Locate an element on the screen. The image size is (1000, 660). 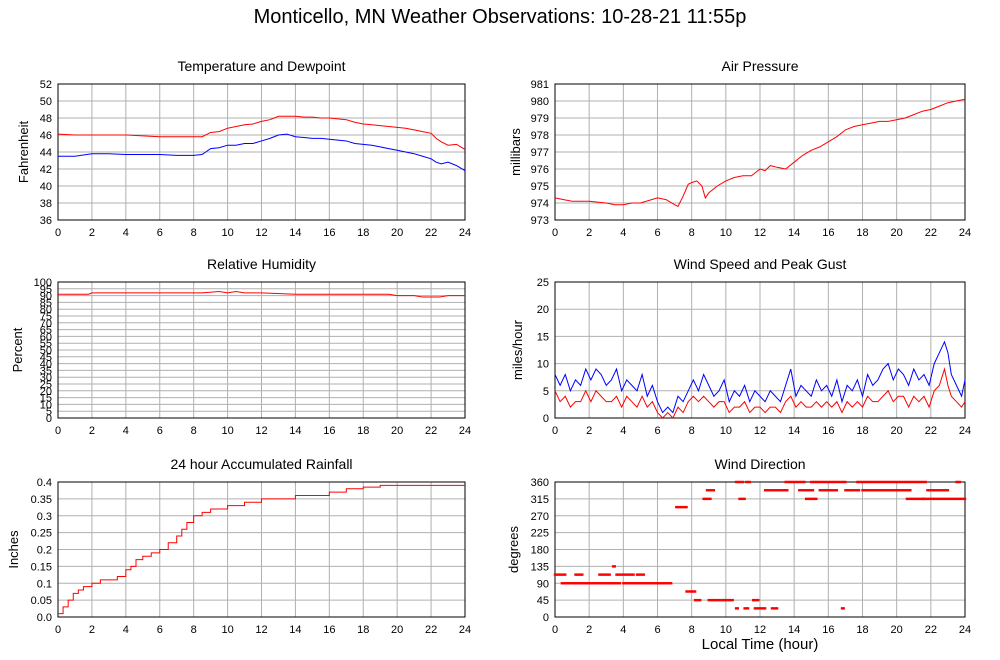
pressure-ytick-label: 981 is located at coordinates (540, 85).